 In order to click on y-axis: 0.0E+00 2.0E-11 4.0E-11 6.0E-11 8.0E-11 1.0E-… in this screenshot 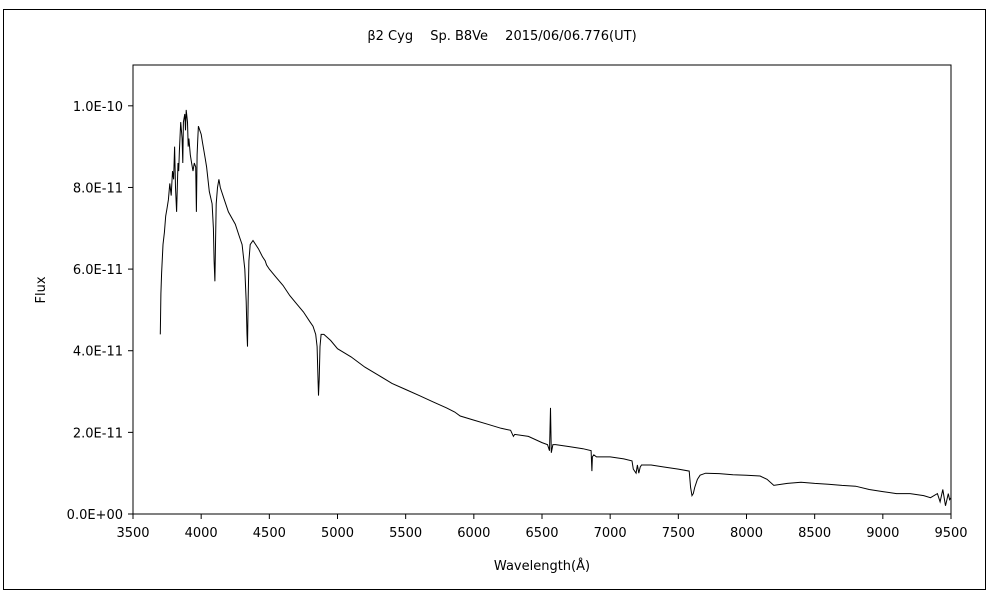, I will do `click(100, 311)`.